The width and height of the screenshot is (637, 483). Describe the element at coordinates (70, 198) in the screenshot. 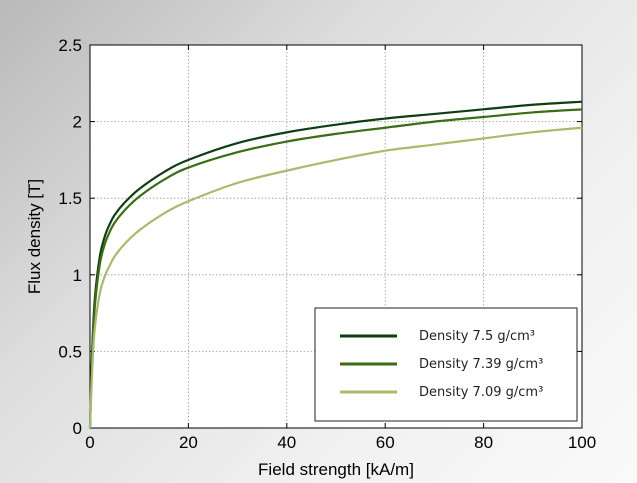

I see `y-tick-label: 1.5` at that location.